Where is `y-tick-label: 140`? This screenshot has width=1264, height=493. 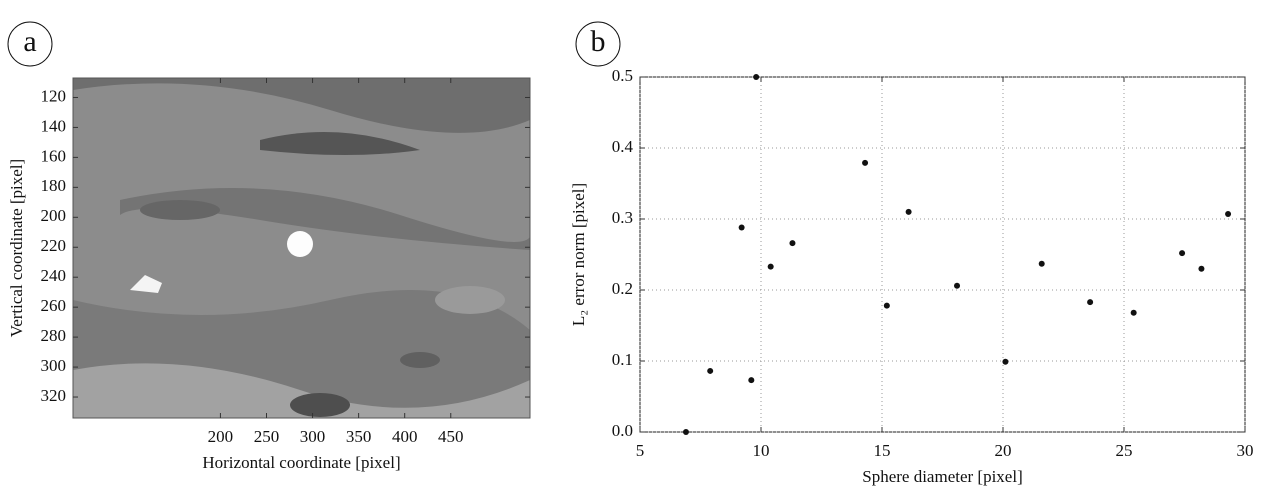 y-tick-label: 140 is located at coordinates (54, 125).